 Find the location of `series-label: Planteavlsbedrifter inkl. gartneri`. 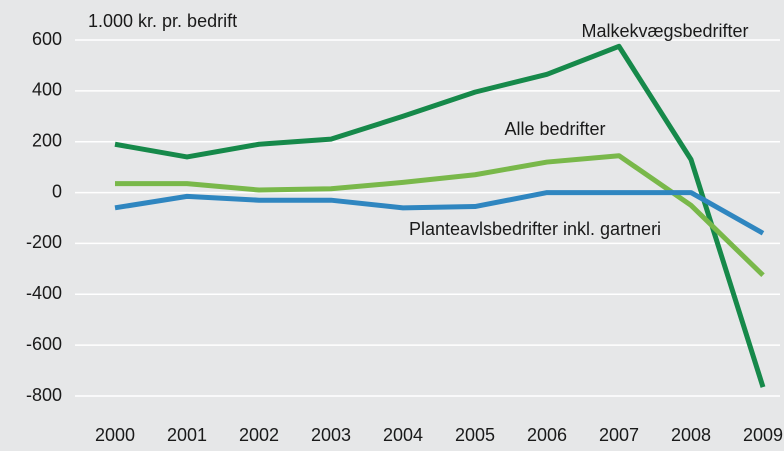

series-label: Planteavlsbedrifter inkl. gartneri is located at coordinates (535, 229).